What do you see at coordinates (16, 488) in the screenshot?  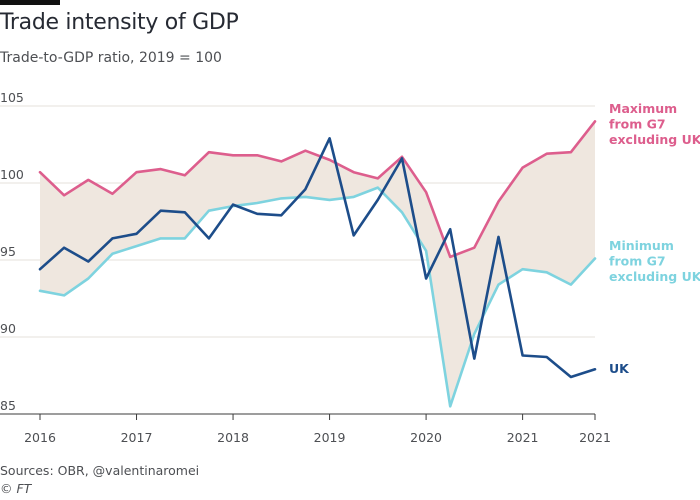 I see `credit-note: © FT` at bounding box center [16, 488].